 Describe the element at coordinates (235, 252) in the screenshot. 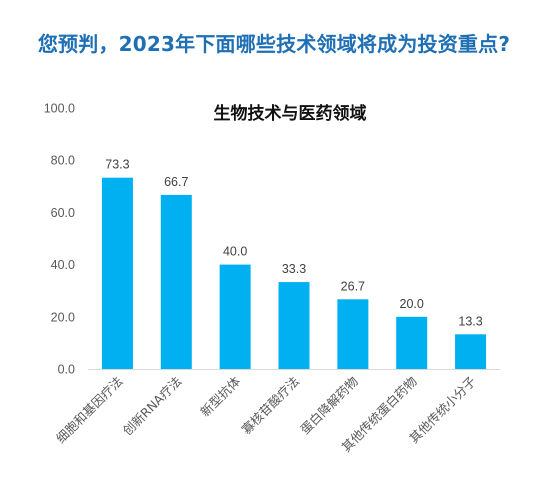

I see `data-label: 40.0` at that location.